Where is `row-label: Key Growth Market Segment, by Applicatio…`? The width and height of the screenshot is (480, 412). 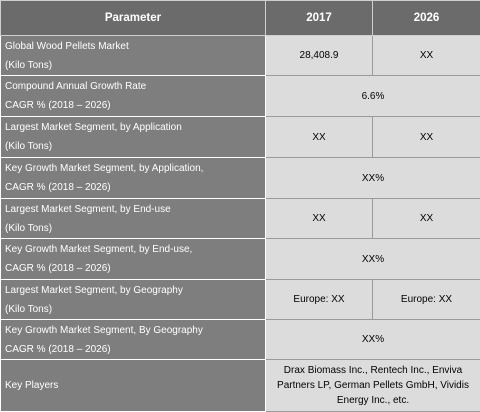 row-label: Key Growth Market Segment, by Applicatio… is located at coordinates (133, 178).